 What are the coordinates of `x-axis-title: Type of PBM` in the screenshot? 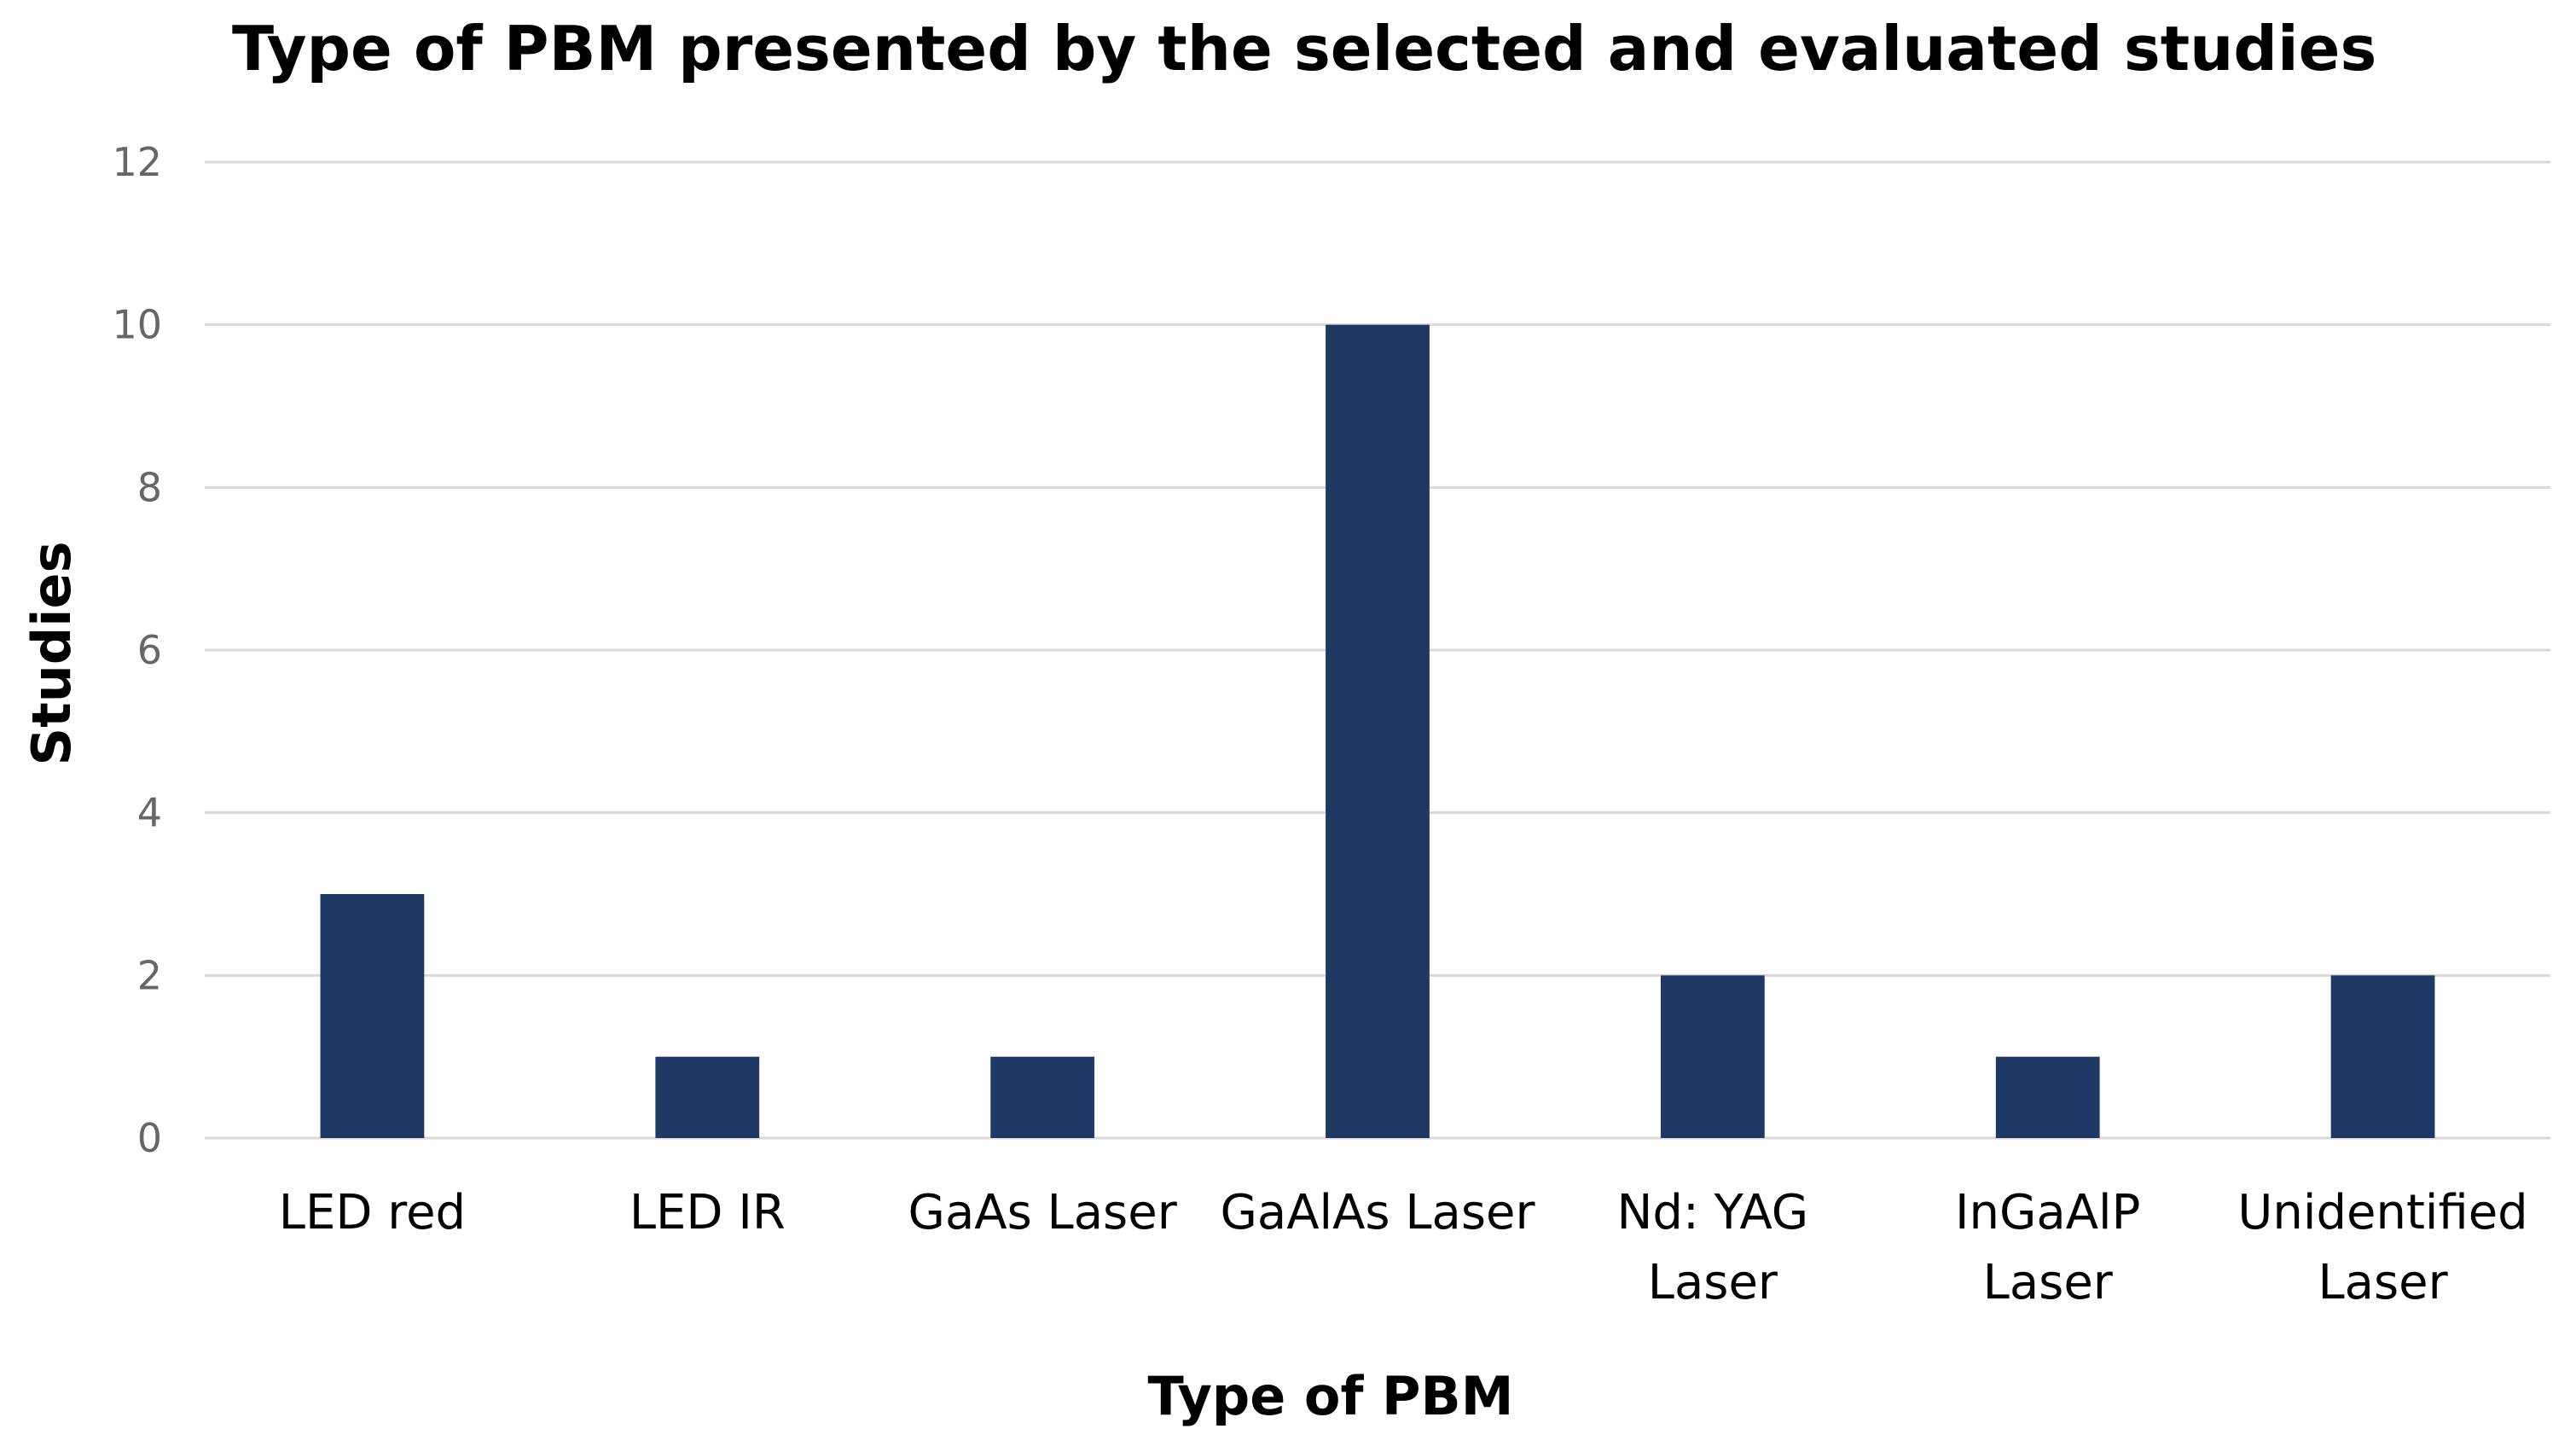 It's located at (1331, 1396).